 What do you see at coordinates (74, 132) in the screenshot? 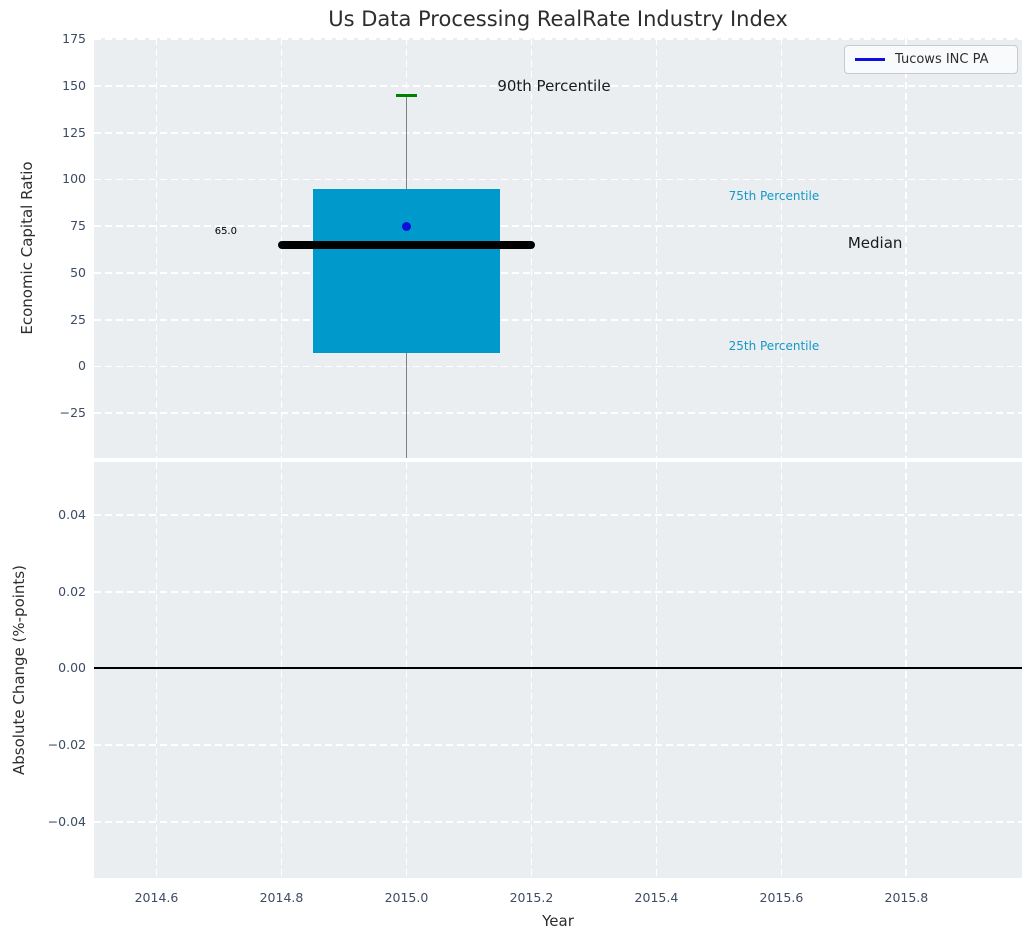
I see `y-tick-label: 125` at bounding box center [74, 132].